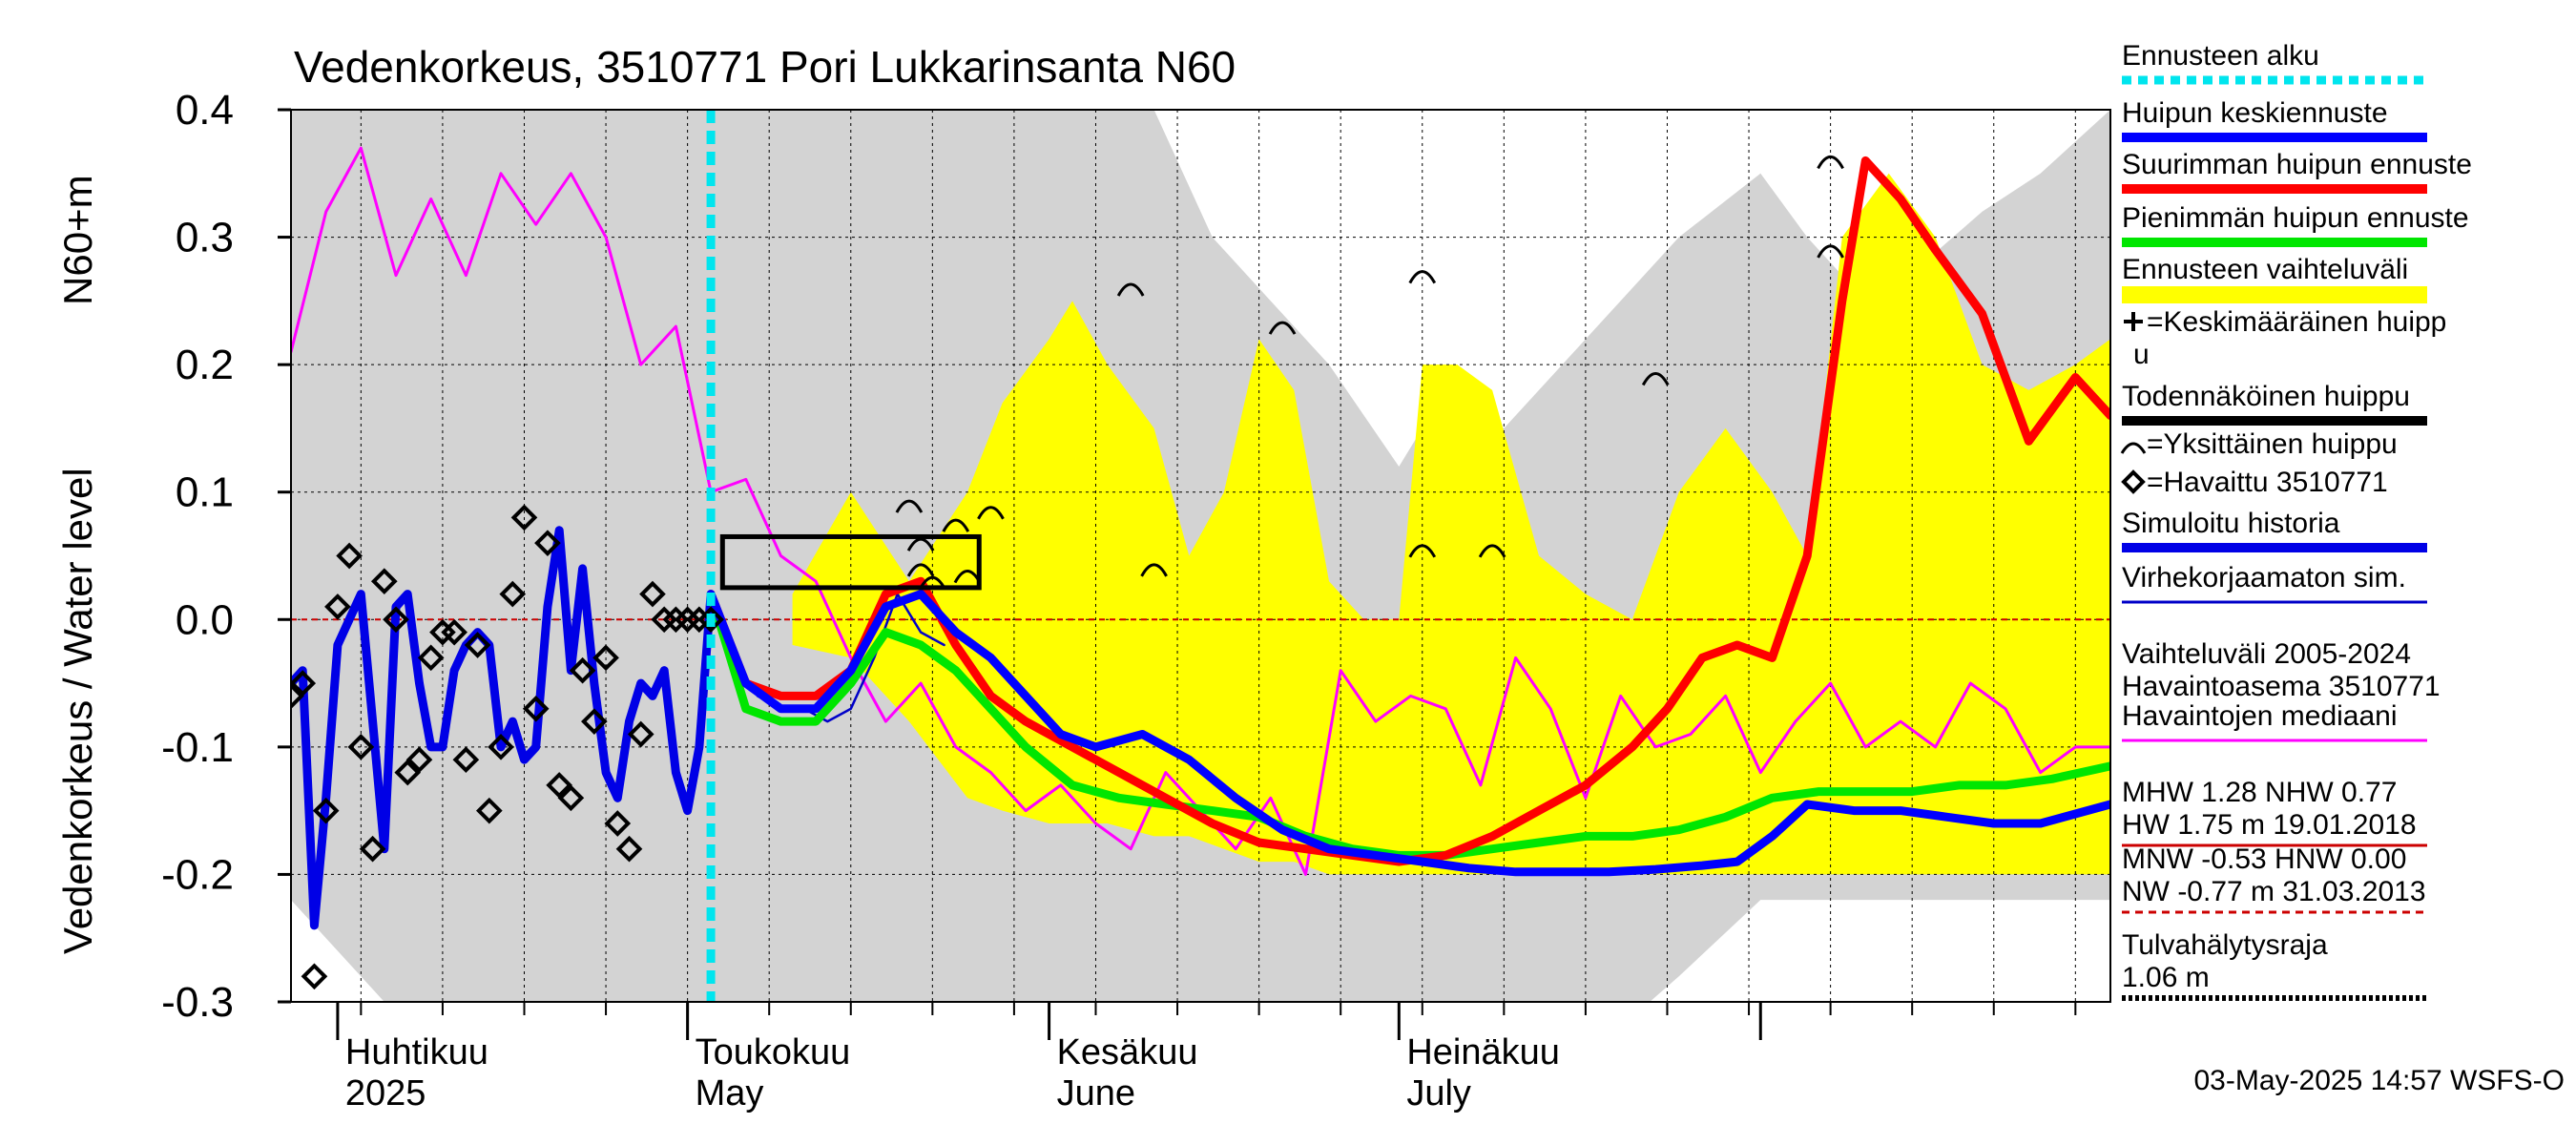 The width and height of the screenshot is (2576, 1145). Describe the element at coordinates (1369, 373) in the screenshot. I see `individual-peak-markers` at that location.